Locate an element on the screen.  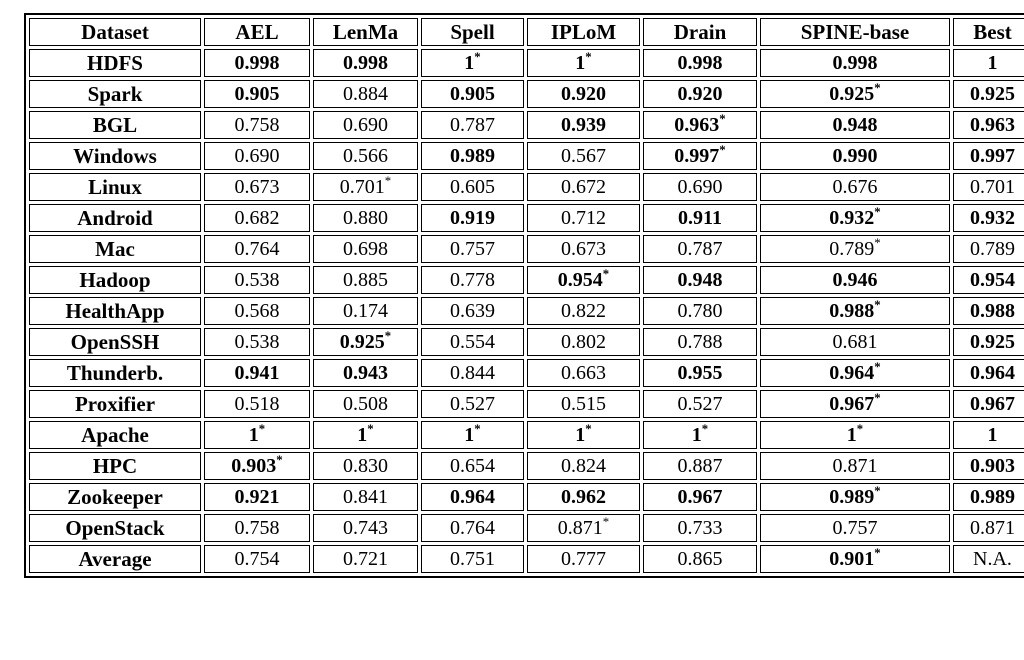
value-cell: 0.871* is located at coordinates (583, 528).